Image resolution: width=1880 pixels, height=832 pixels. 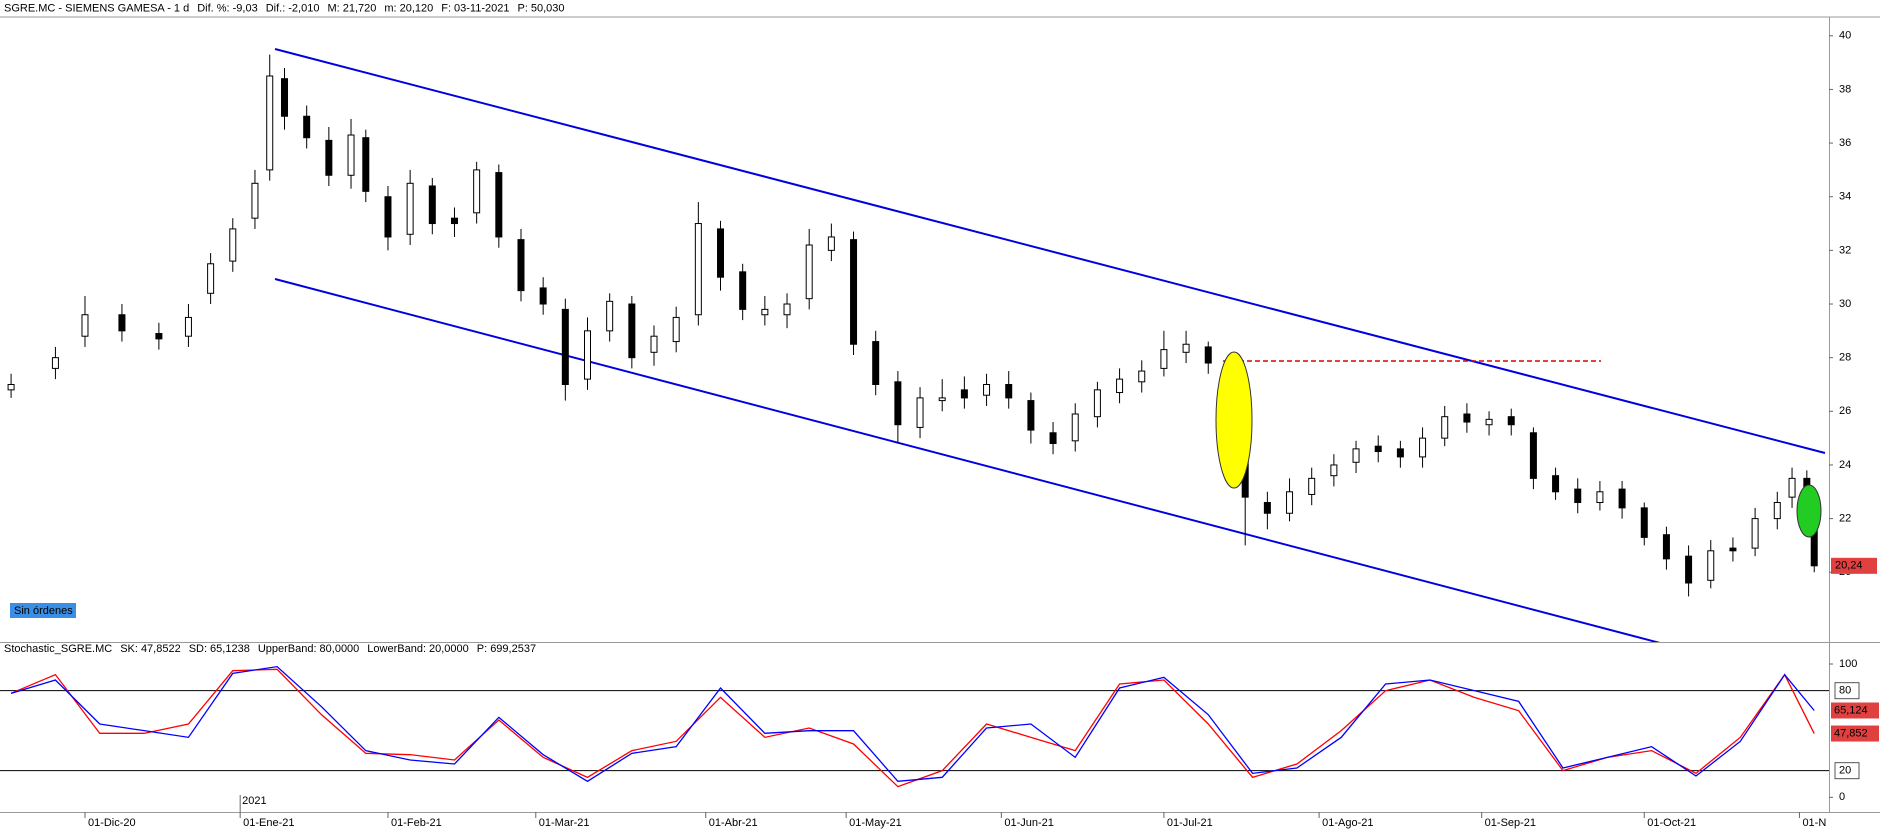 What do you see at coordinates (254, 801) in the screenshot?
I see `year-label: 2021` at bounding box center [254, 801].